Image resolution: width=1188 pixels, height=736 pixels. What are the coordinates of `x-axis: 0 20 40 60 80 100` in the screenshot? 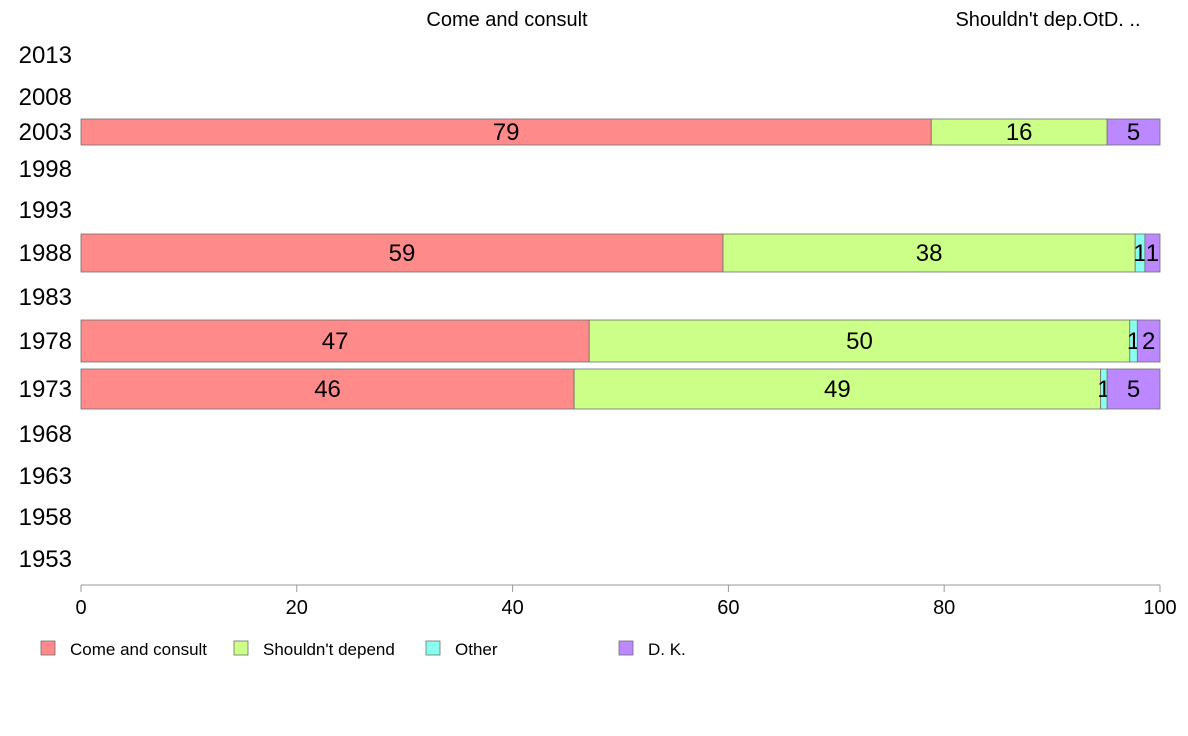 It's located at (626, 601).